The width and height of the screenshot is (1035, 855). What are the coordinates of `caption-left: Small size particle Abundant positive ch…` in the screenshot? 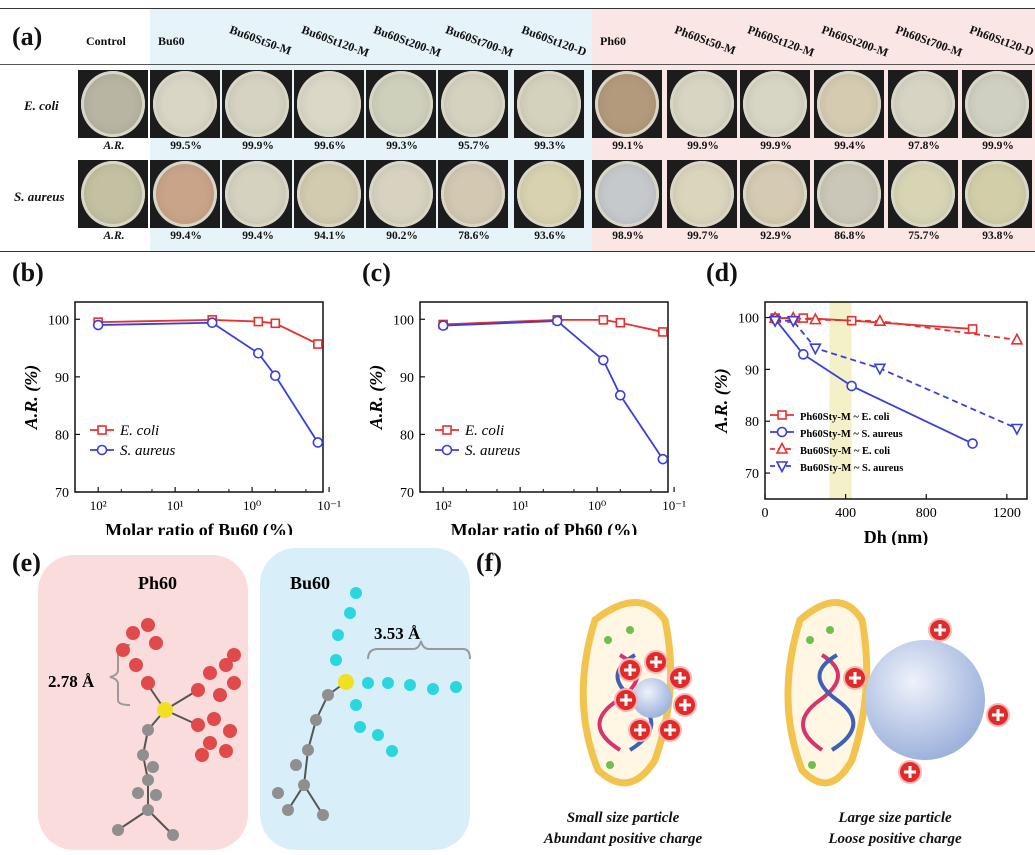 It's located at (623, 829).